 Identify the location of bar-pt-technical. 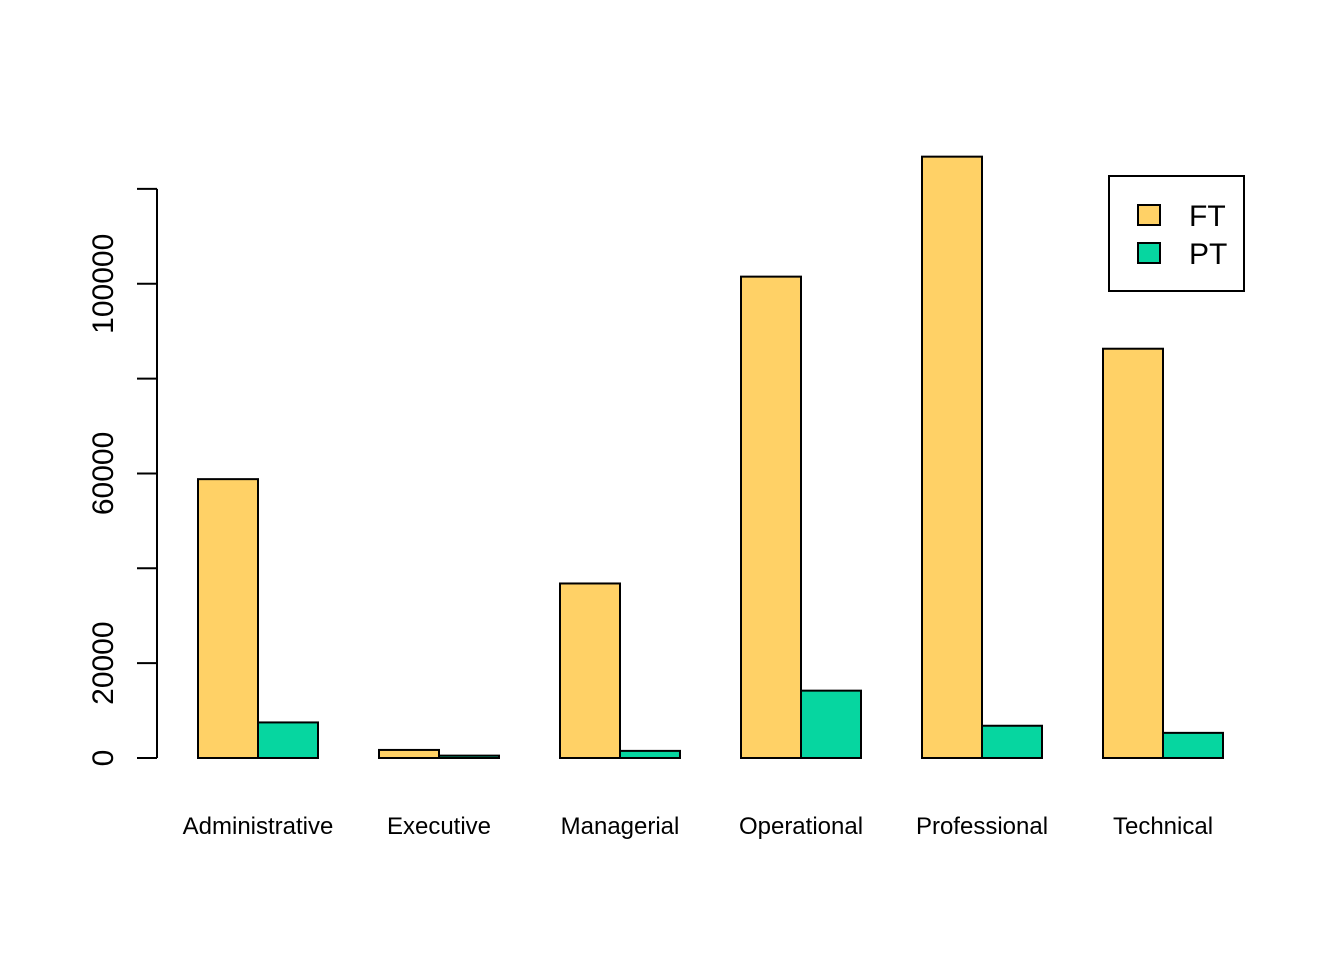
(1193, 745).